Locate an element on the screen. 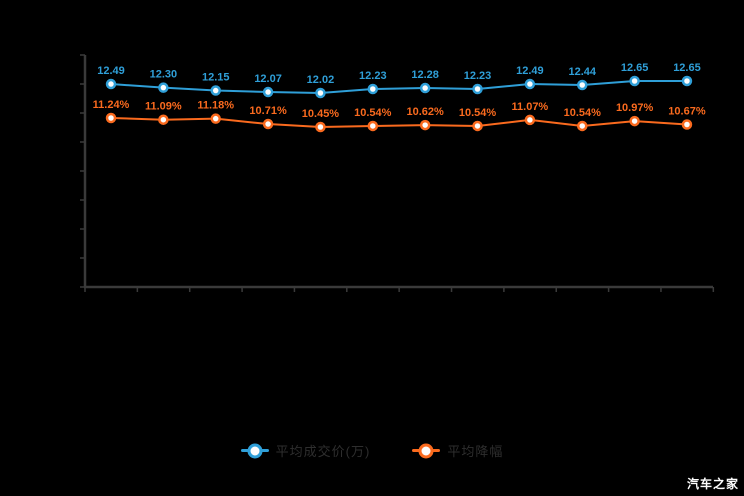  blue-ring-icon is located at coordinates (255, 450).